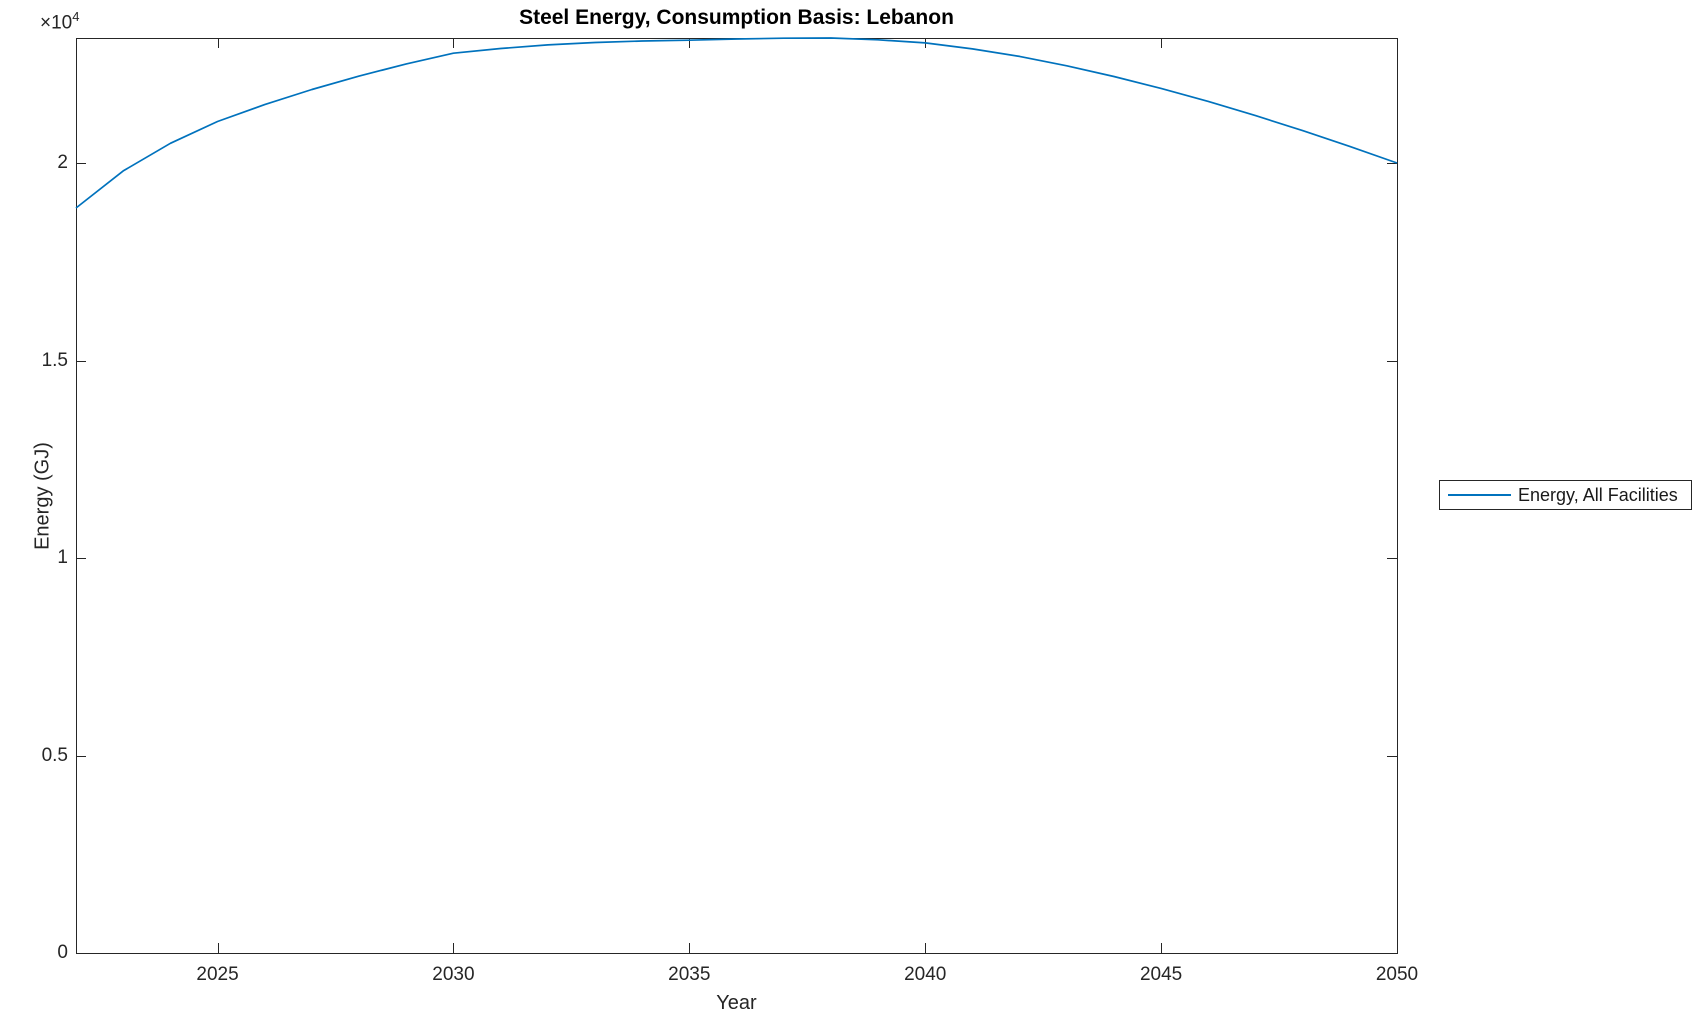  I want to click on chart-title: Steel Energy, Consumption Basis: Lebanon, so click(736, 17).